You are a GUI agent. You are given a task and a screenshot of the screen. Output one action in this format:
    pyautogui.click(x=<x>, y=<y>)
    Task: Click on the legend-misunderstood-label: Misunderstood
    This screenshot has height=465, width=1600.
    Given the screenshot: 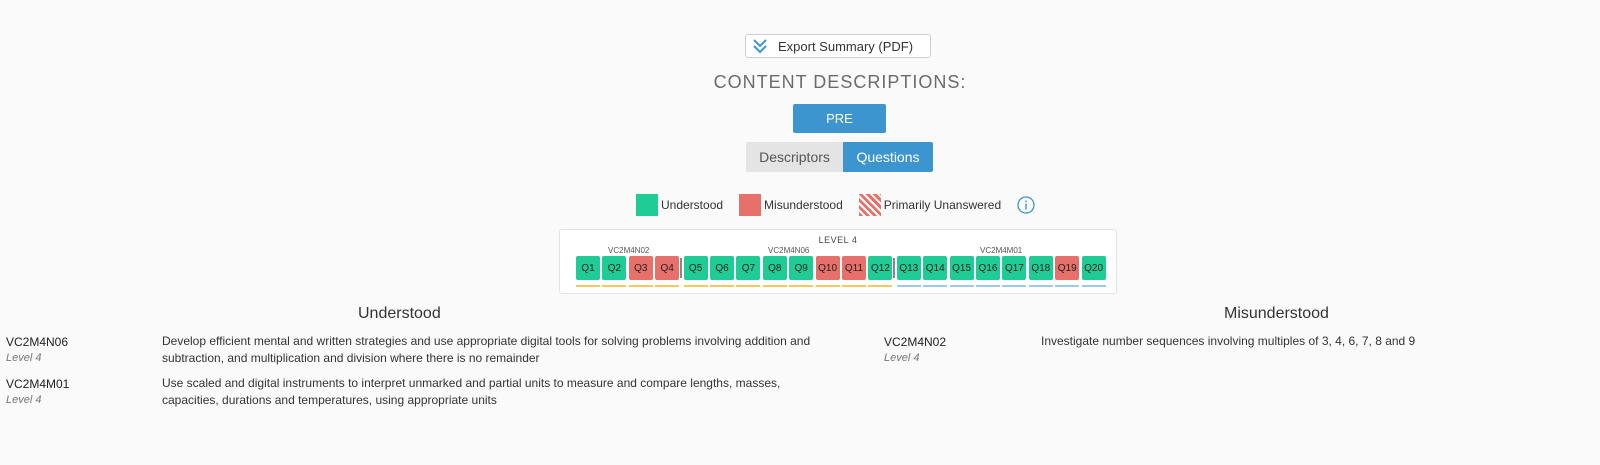 What is the action you would take?
    pyautogui.click(x=803, y=205)
    